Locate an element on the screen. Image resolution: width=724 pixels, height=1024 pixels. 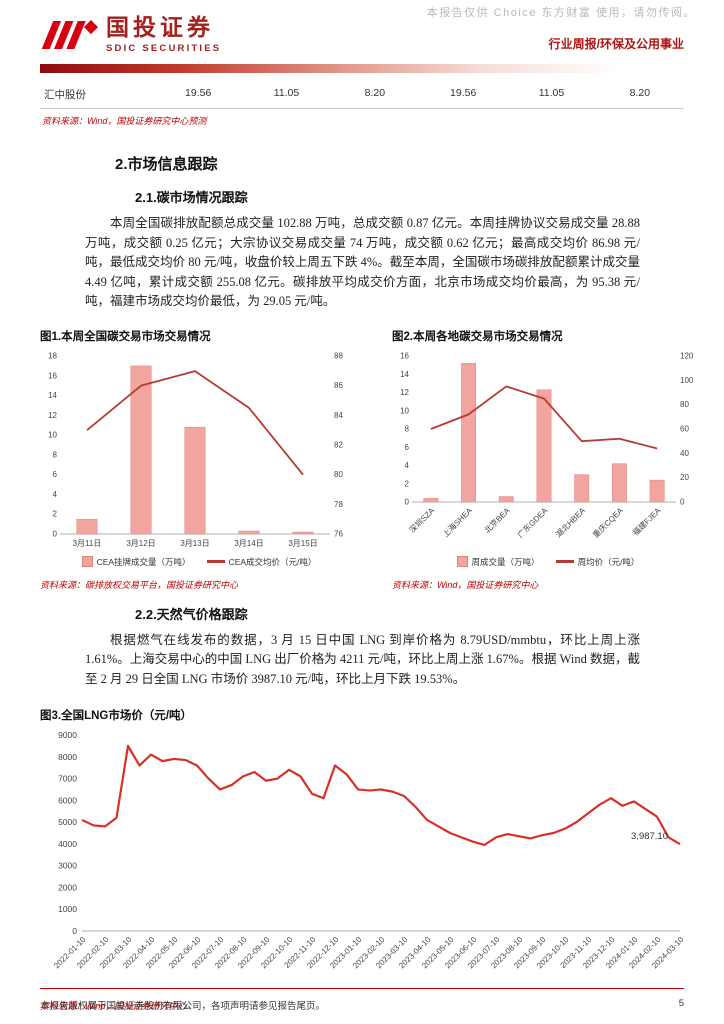
svg-text: 7000 is located at coordinates (67, 779).